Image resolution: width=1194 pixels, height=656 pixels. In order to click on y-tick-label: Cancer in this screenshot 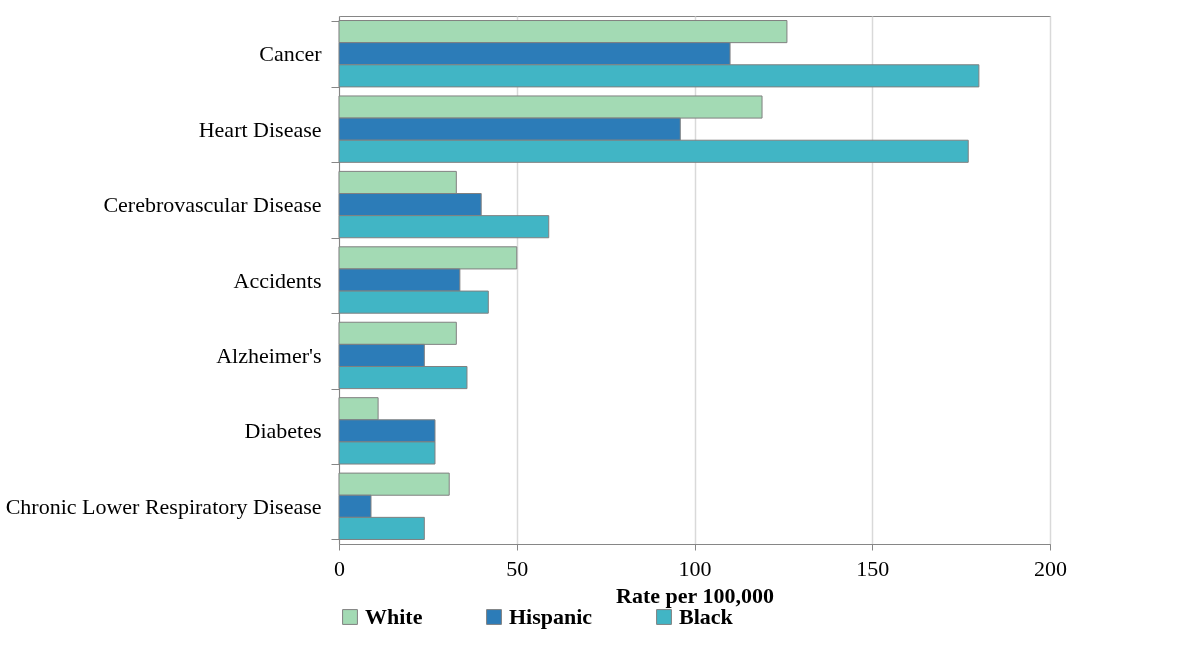, I will do `click(291, 54)`.